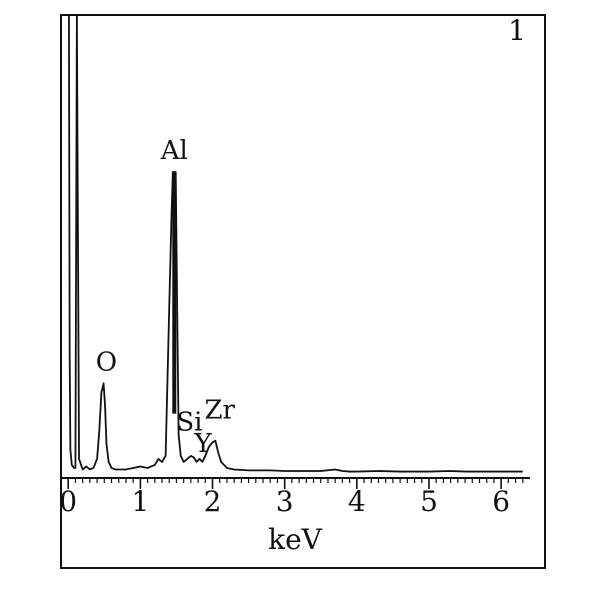  I want to click on panel-label: 1, so click(517, 30).